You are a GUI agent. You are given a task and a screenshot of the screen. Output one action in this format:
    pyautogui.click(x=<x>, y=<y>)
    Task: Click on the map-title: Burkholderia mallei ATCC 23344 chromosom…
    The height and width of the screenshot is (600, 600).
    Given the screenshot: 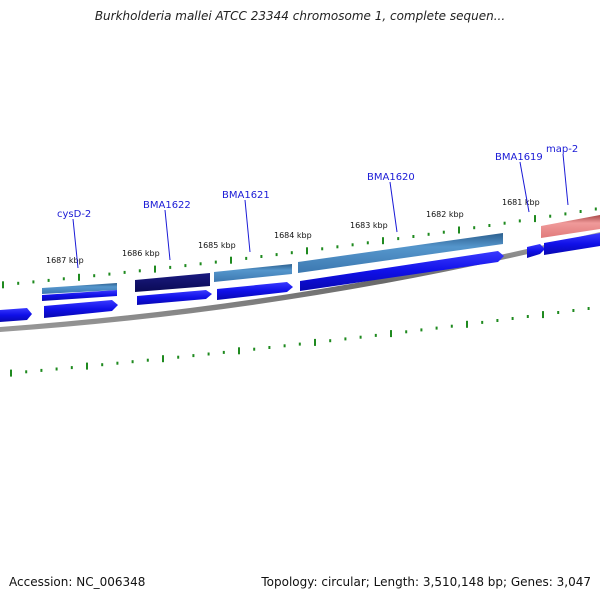 What is the action you would take?
    pyautogui.click(x=300, y=16)
    